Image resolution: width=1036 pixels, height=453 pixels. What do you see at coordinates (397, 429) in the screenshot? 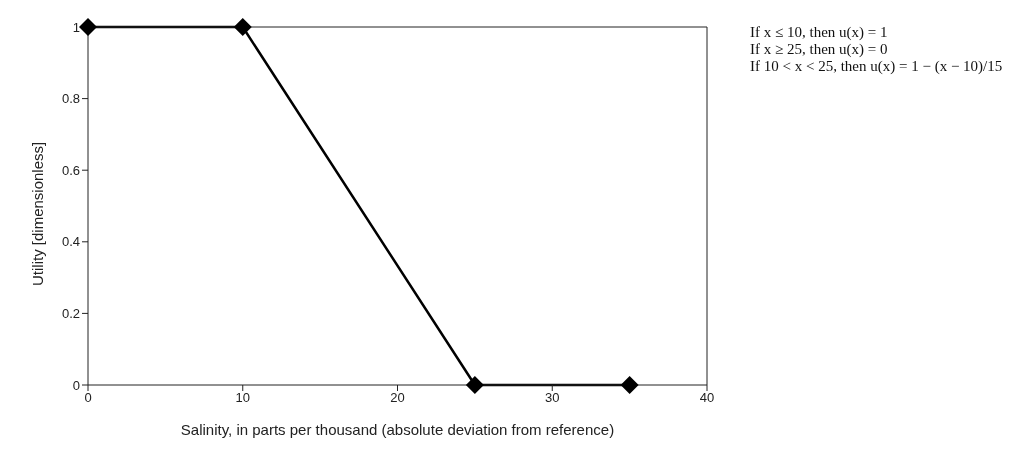
I see `x-axis-title: Salinity, in parts per thousand (absolute deviation from reference)` at bounding box center [397, 429].